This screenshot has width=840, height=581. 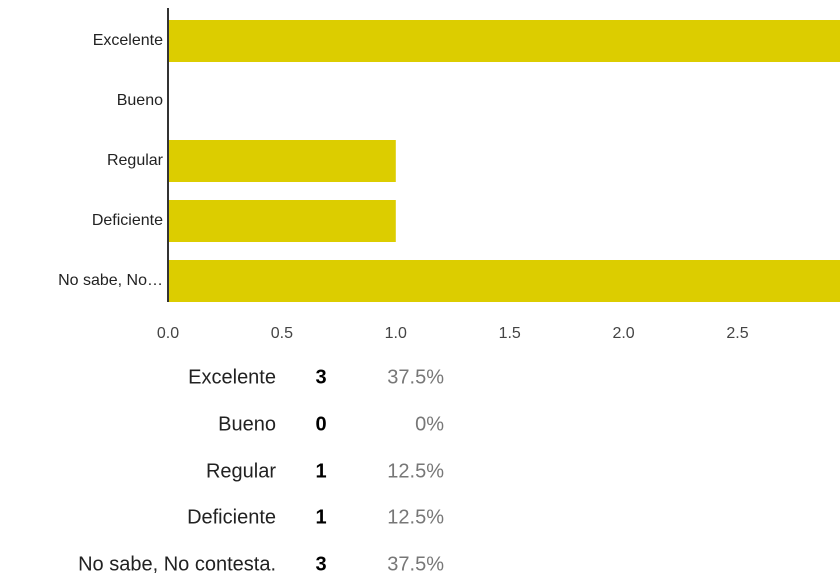 I want to click on x-tick-label: 0.5, so click(x=282, y=333).